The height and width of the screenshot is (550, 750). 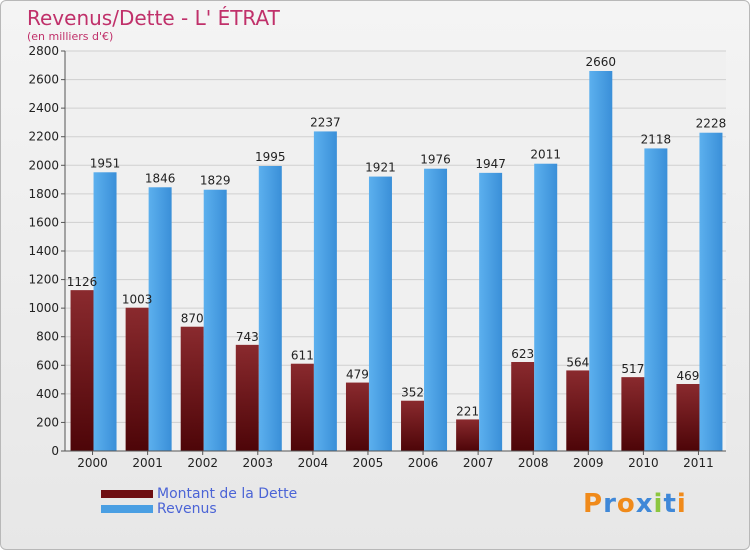 I want to click on y-tick-label: 2400, so click(x=43, y=108).